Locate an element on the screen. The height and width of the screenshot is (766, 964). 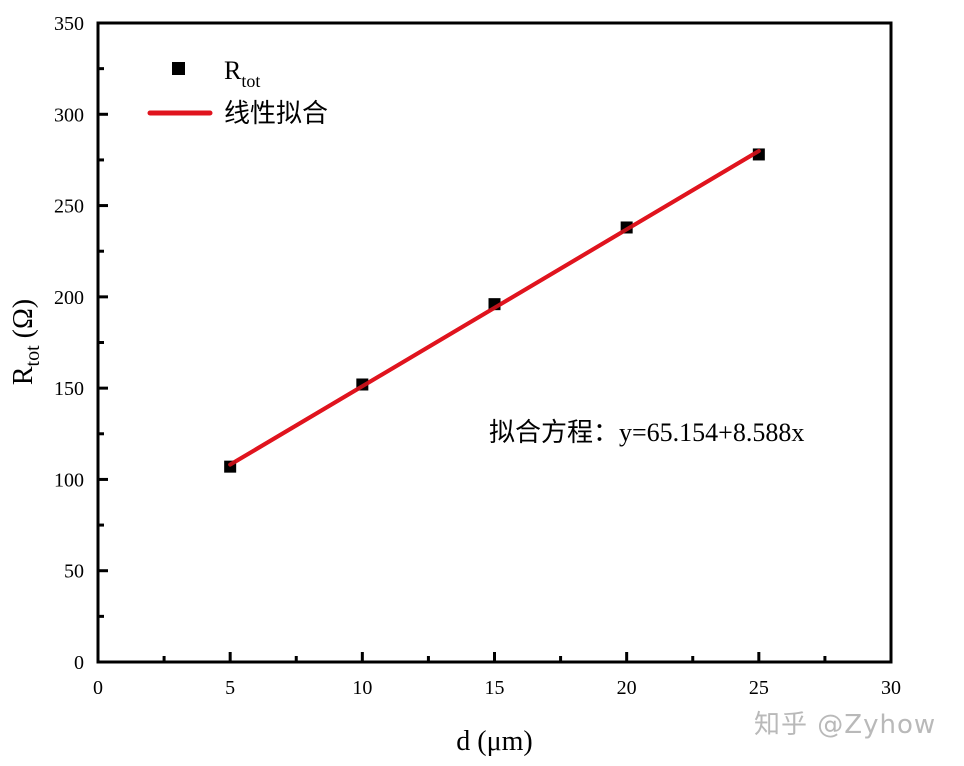
y-tick-label: 50 is located at coordinates (74, 572).